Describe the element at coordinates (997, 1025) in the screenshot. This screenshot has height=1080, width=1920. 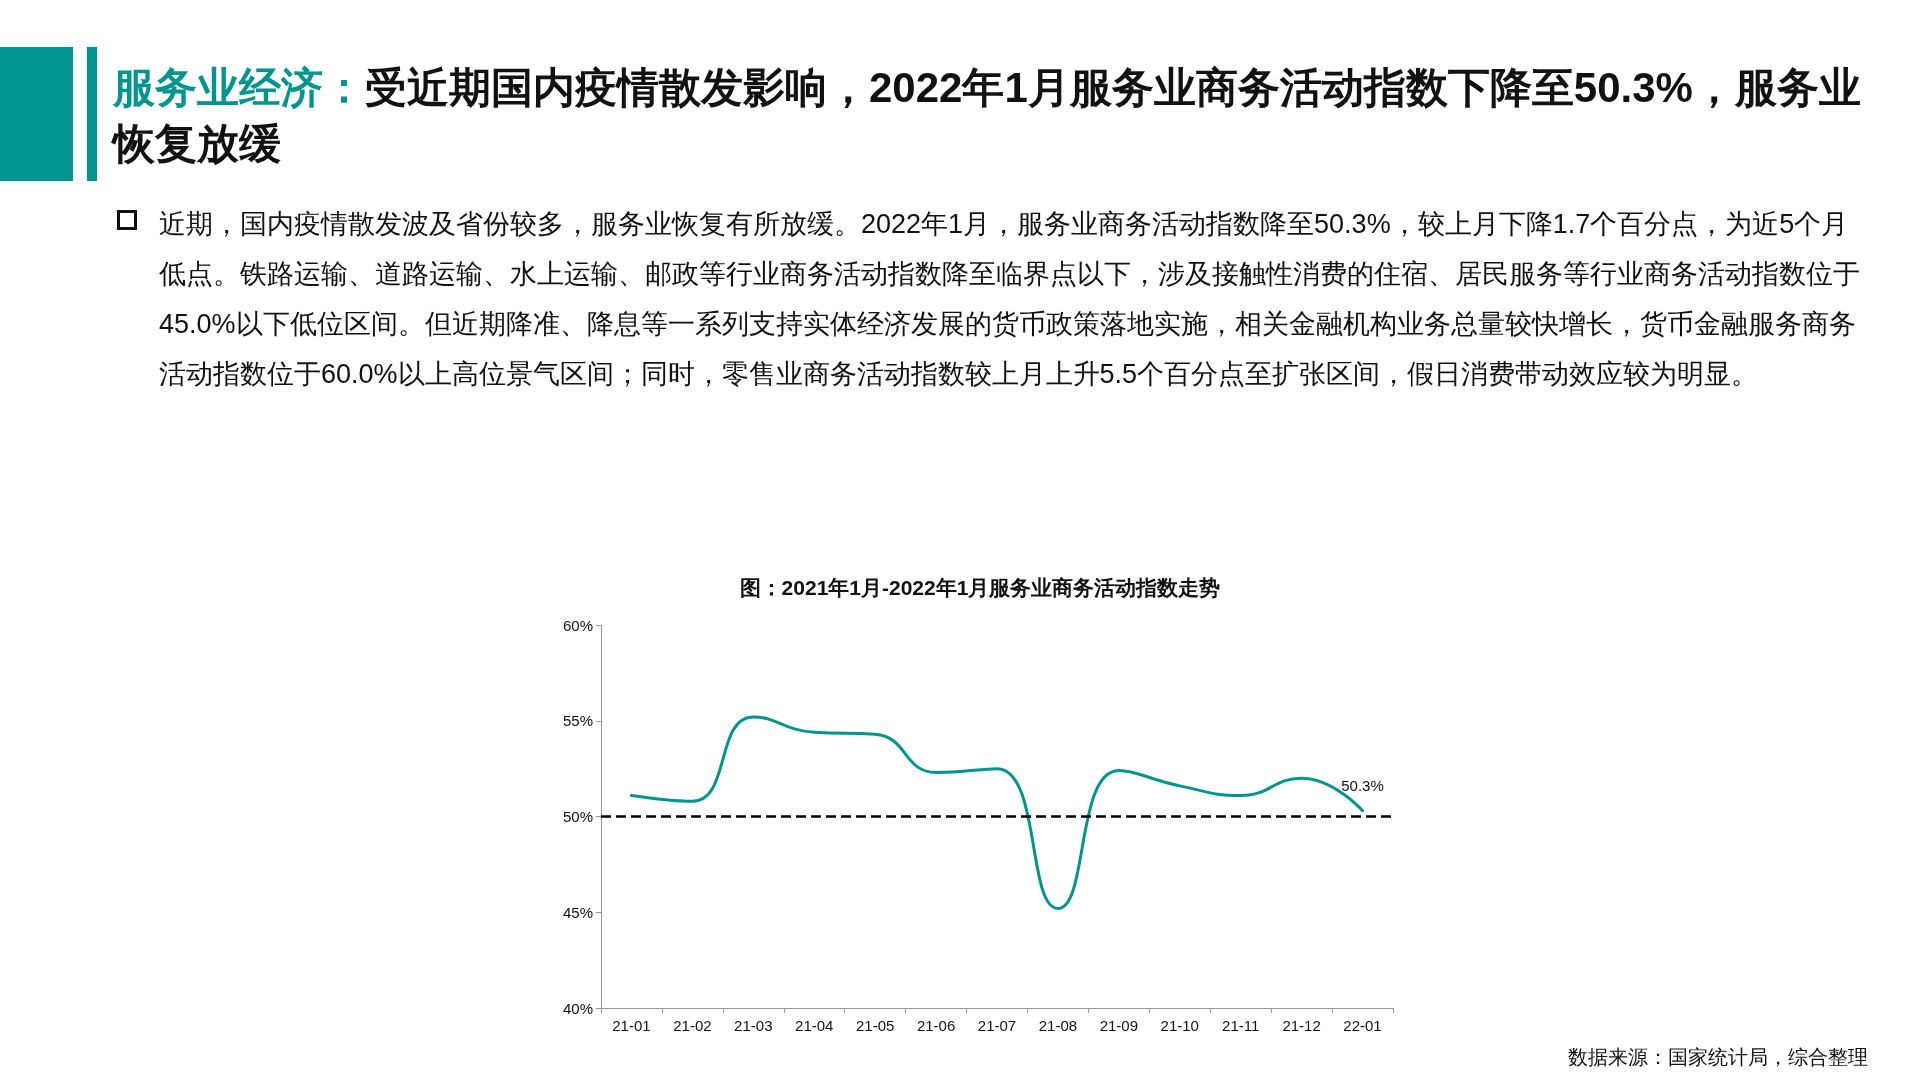
I see `x-tick-label: 21-07` at that location.